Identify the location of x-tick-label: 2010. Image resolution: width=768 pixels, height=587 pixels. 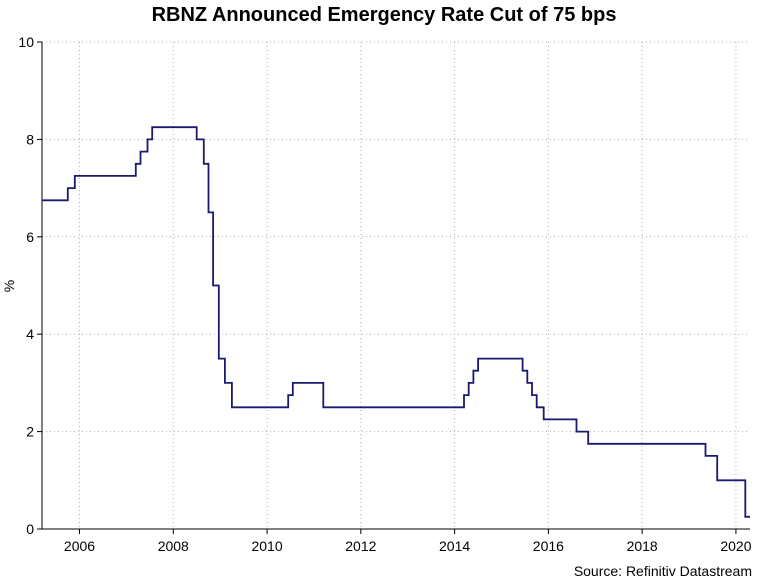
(266, 546).